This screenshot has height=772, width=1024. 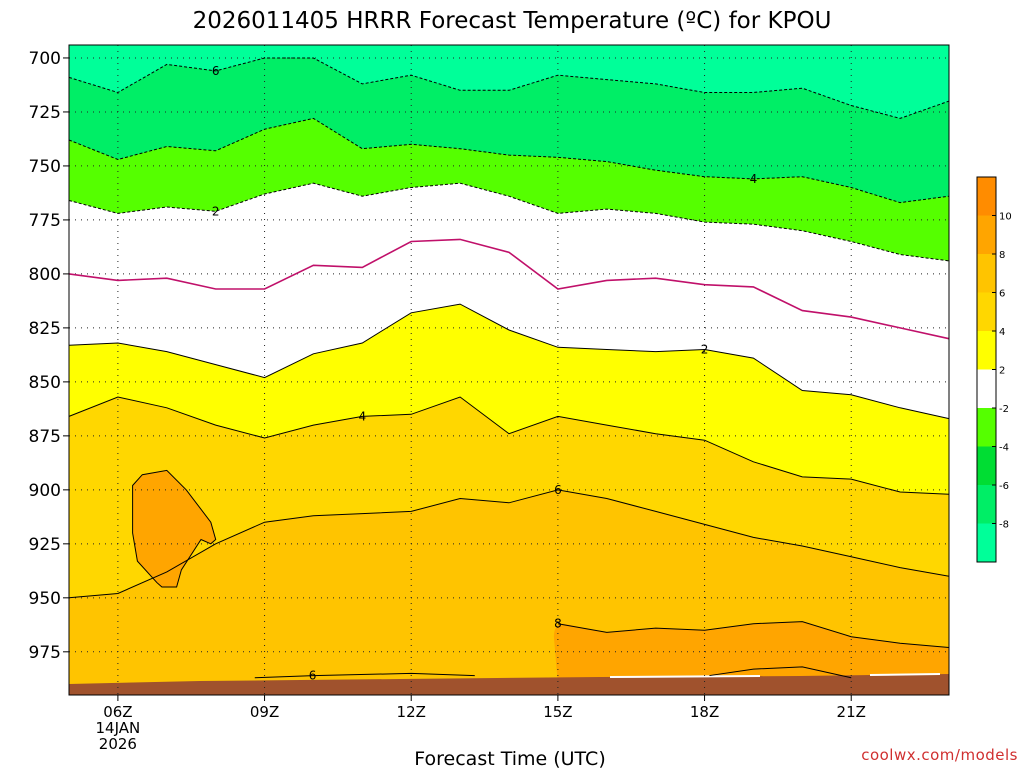 I want to click on colorbar: 10 8 6 4 2 -2 -4 -6 -8, so click(x=994, y=369).